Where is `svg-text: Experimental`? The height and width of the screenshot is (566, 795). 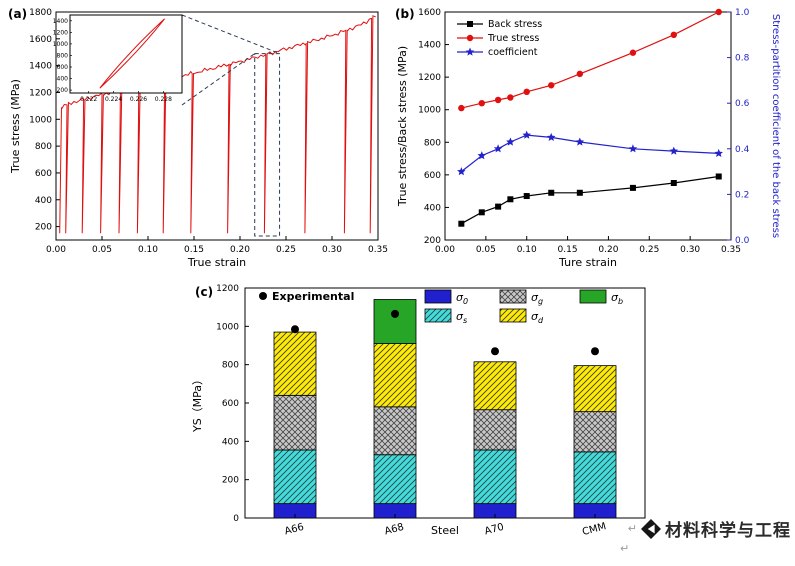
svg-text: Experimental is located at coordinates (313, 296).